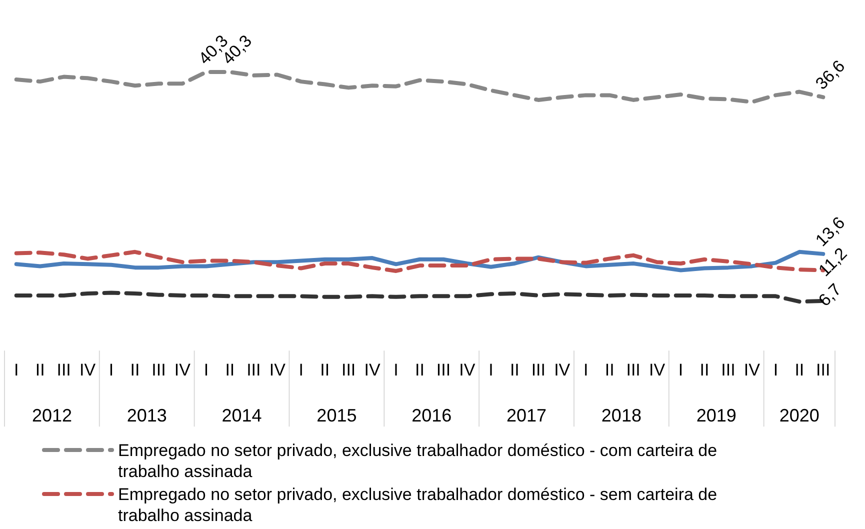  Describe the element at coordinates (621, 416) in the screenshot. I see `text: 2018` at that location.